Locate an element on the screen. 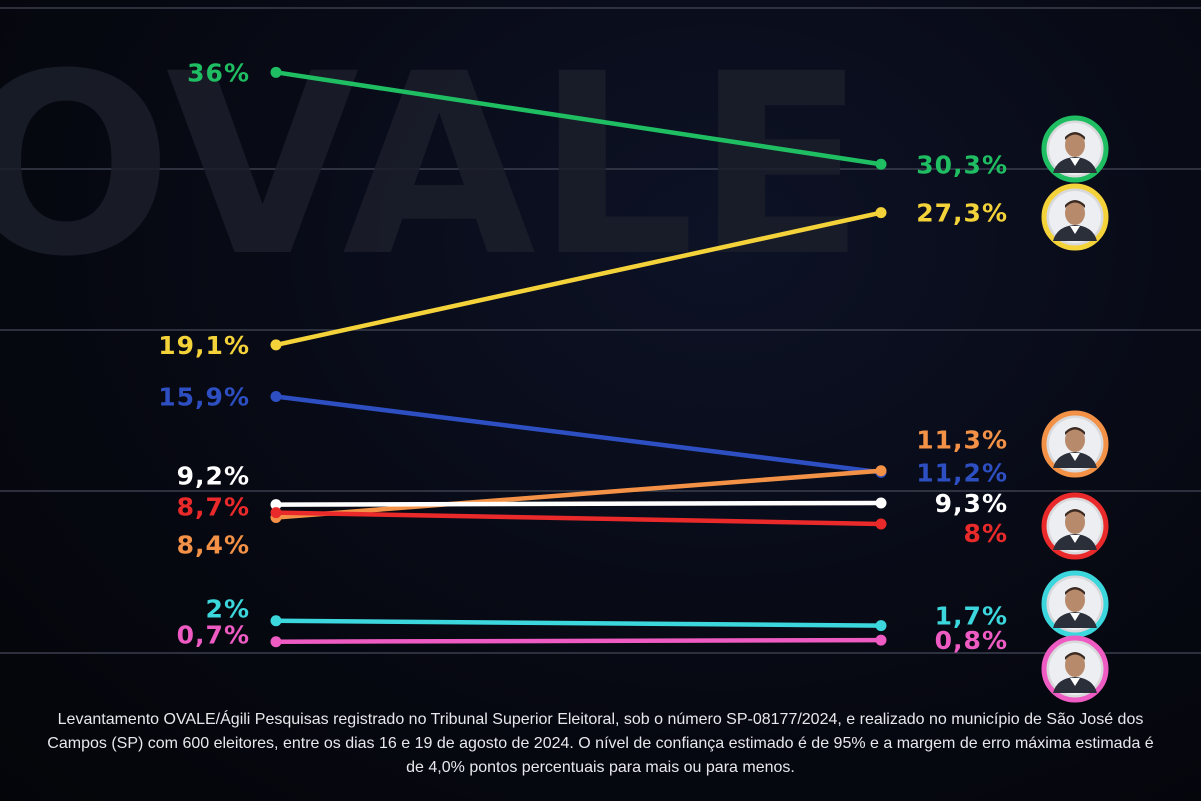 Image resolution: width=1201 pixels, height=801 pixels. value-label-start: 36% is located at coordinates (218, 72).